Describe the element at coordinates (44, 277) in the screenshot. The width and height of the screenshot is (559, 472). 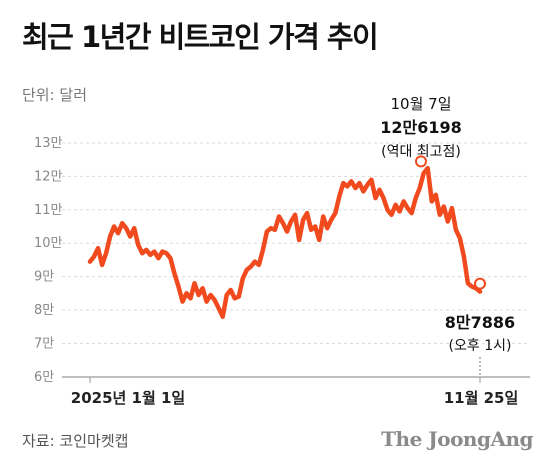
I see `y-tick-label: 9만` at that location.